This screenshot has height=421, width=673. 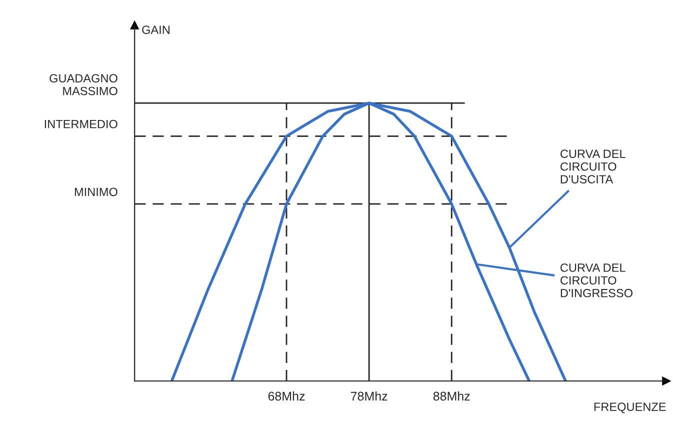 What do you see at coordinates (369, 396) in the screenshot?
I see `x-tick-label: 78Mhz` at bounding box center [369, 396].